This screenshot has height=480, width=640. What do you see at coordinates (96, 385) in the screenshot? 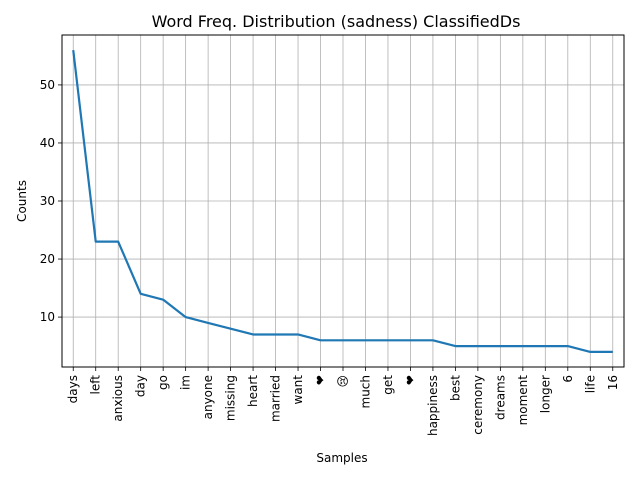
I see `x-tick-label: left` at bounding box center [96, 385].